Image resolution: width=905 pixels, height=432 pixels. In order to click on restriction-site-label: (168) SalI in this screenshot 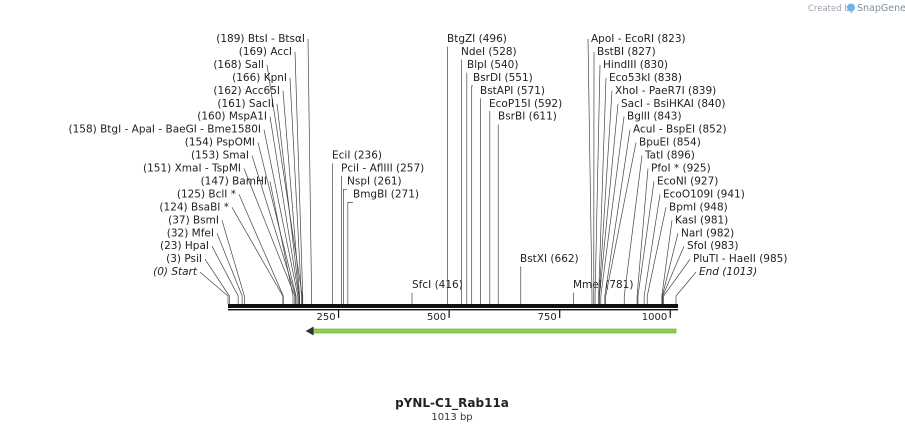, I will do `click(238, 65)`.